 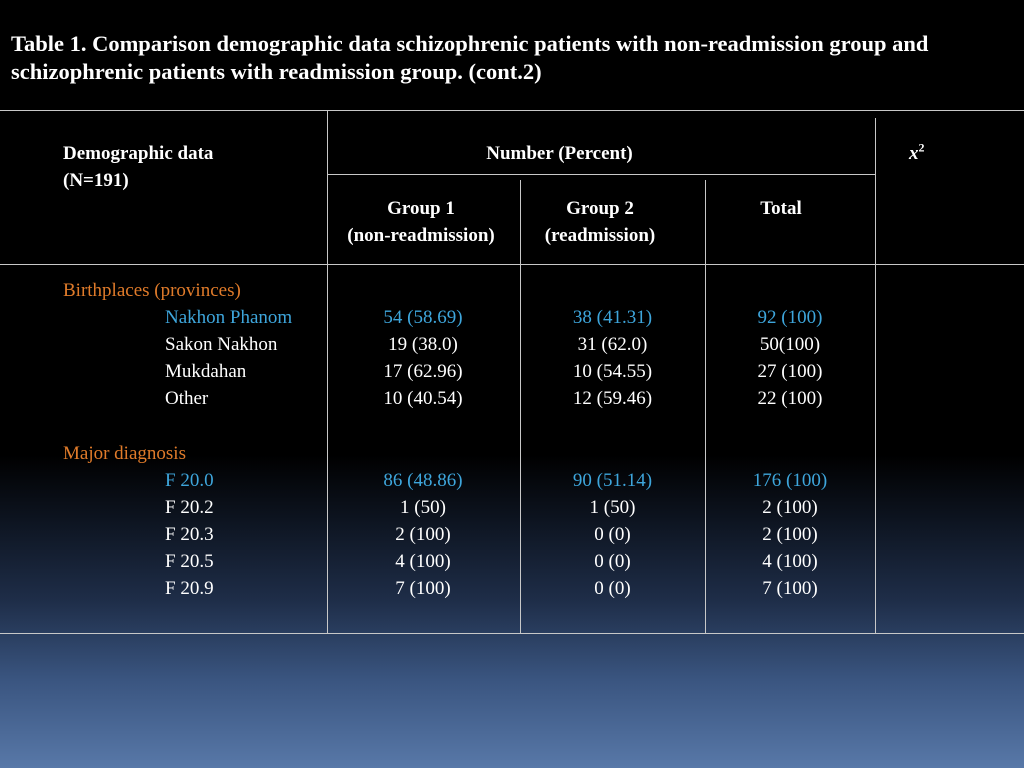 What do you see at coordinates (189, 561) in the screenshot?
I see `row-label: F 20.5` at bounding box center [189, 561].